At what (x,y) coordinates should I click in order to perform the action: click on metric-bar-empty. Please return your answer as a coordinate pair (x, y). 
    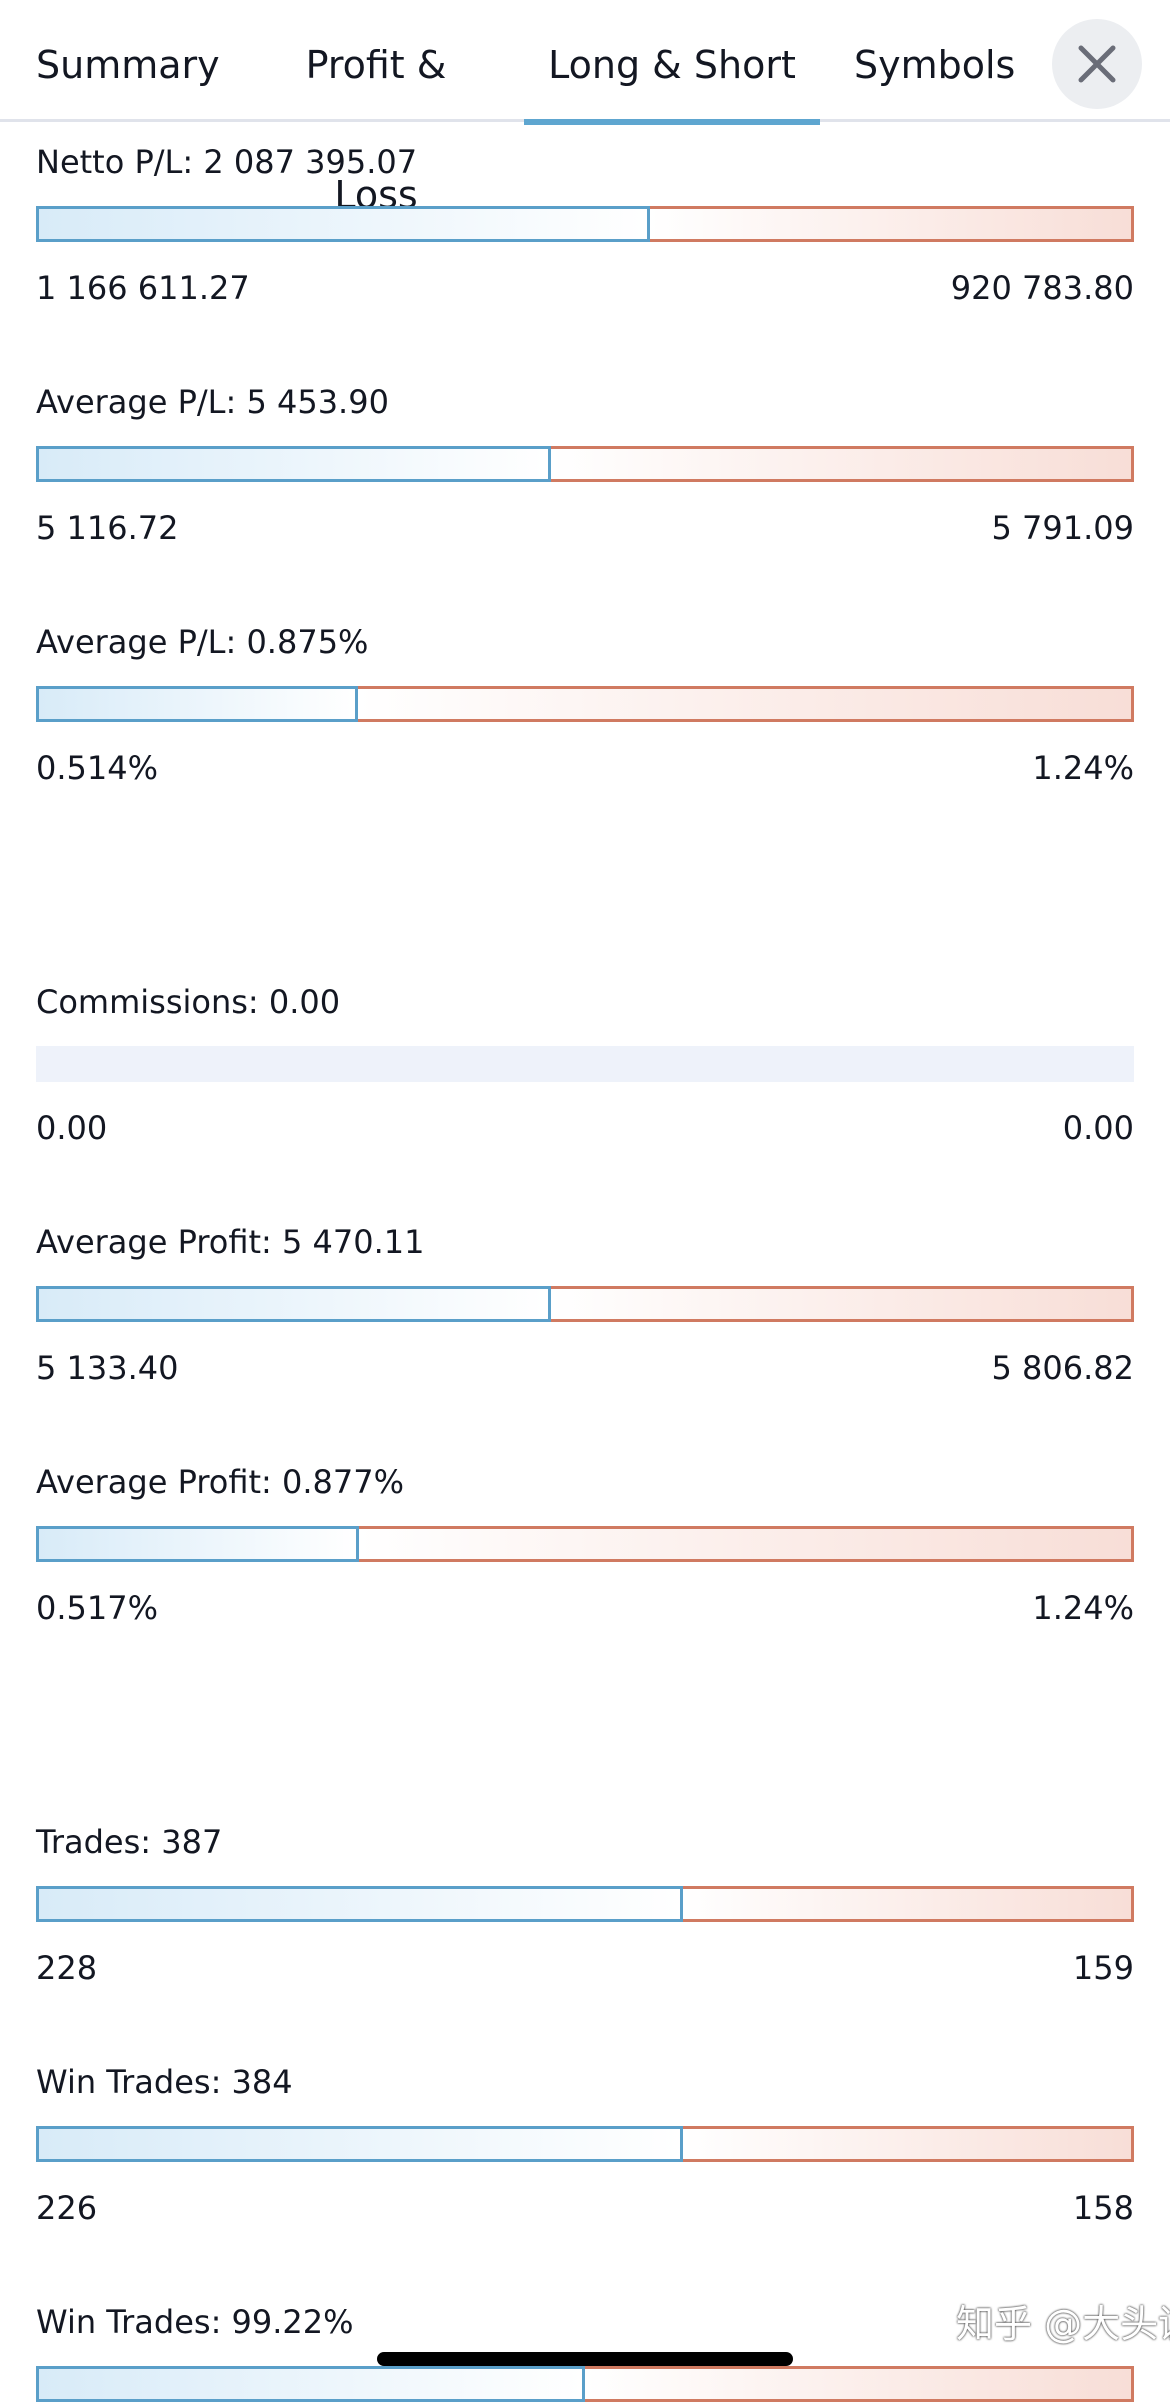
    Looking at the image, I should click on (585, 1064).